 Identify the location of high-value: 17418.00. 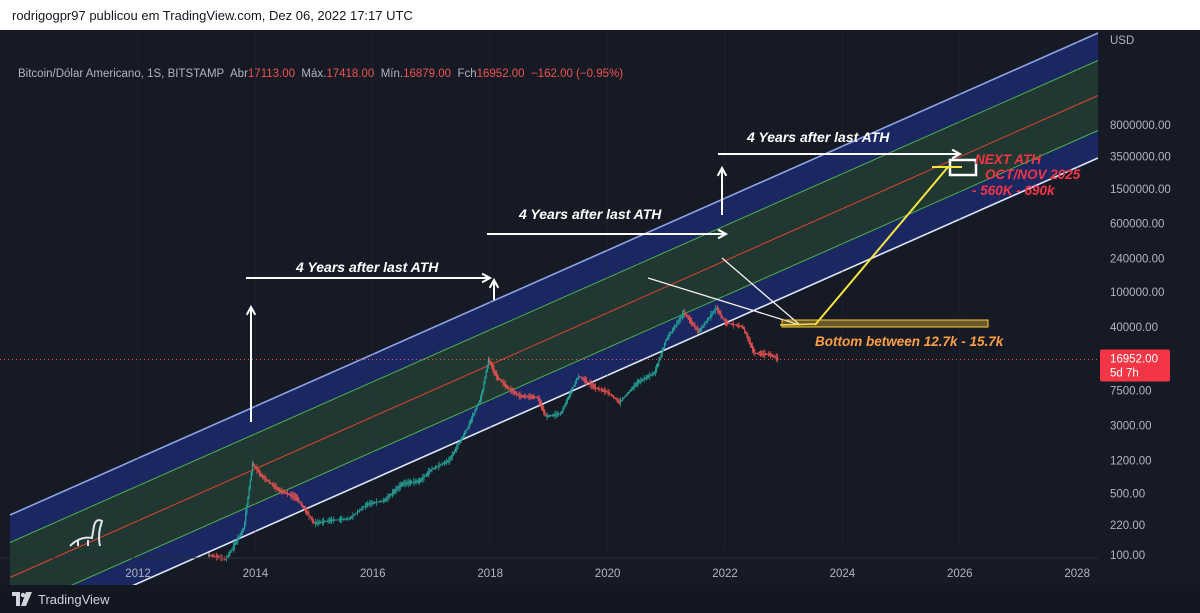
(350, 74).